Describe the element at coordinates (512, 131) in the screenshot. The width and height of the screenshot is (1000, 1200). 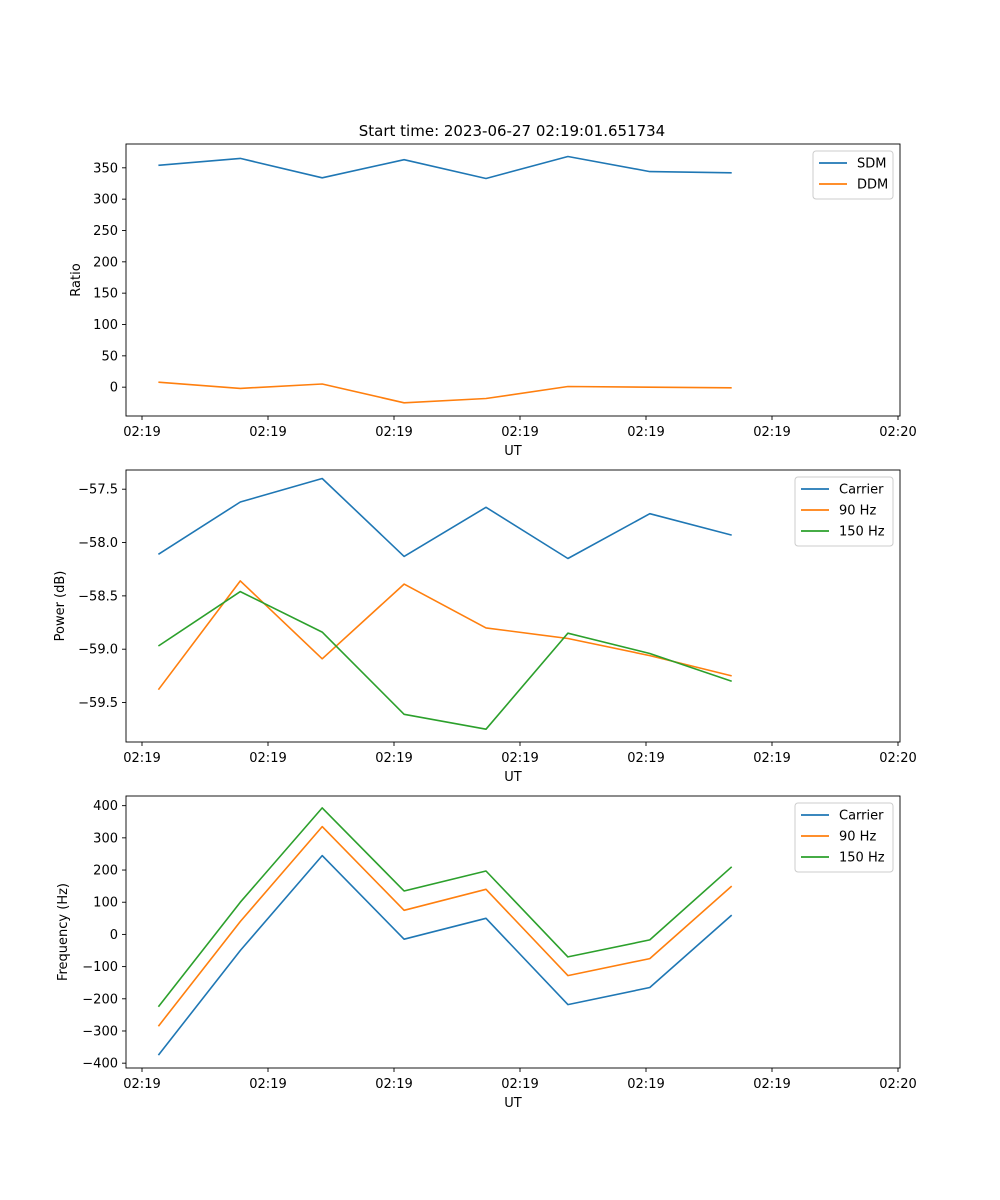
I see `chart-title: Start time: 2023-06-27 02:19:01.651734` at that location.